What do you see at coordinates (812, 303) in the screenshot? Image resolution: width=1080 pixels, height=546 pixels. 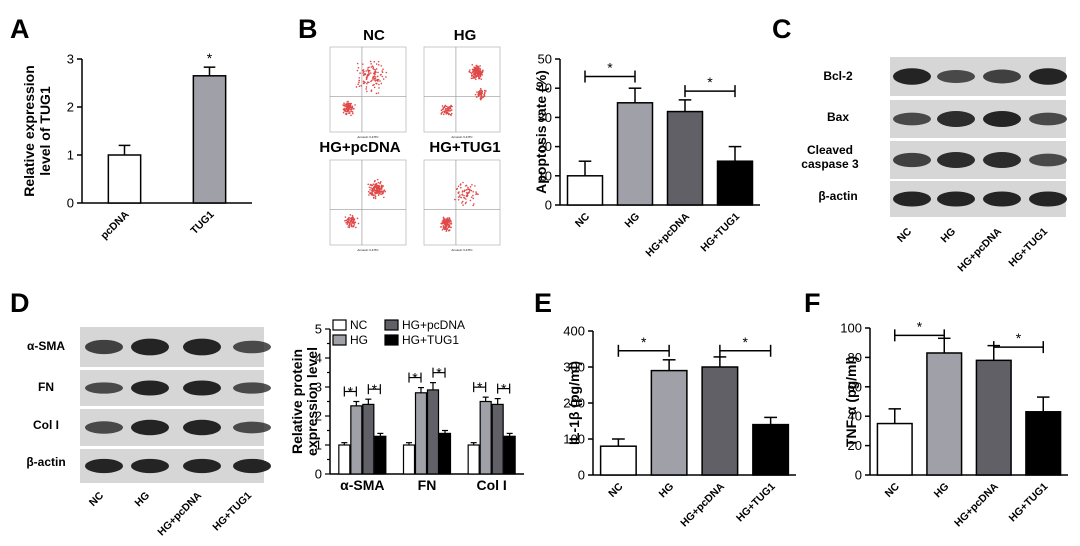 I see `panel-label-f: F` at bounding box center [812, 303].